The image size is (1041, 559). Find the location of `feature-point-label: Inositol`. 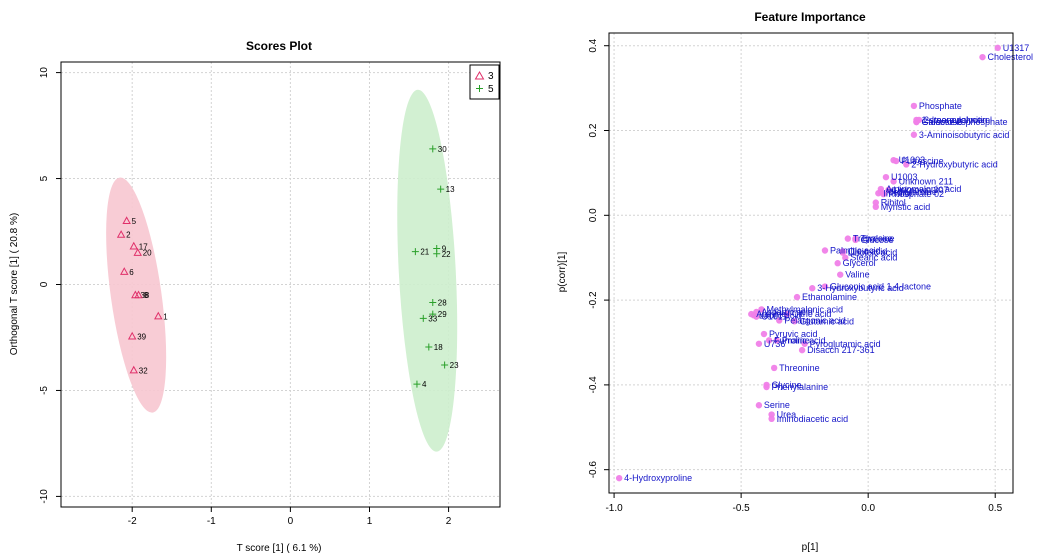

feature-point-label: Inositol is located at coordinates (897, 193).